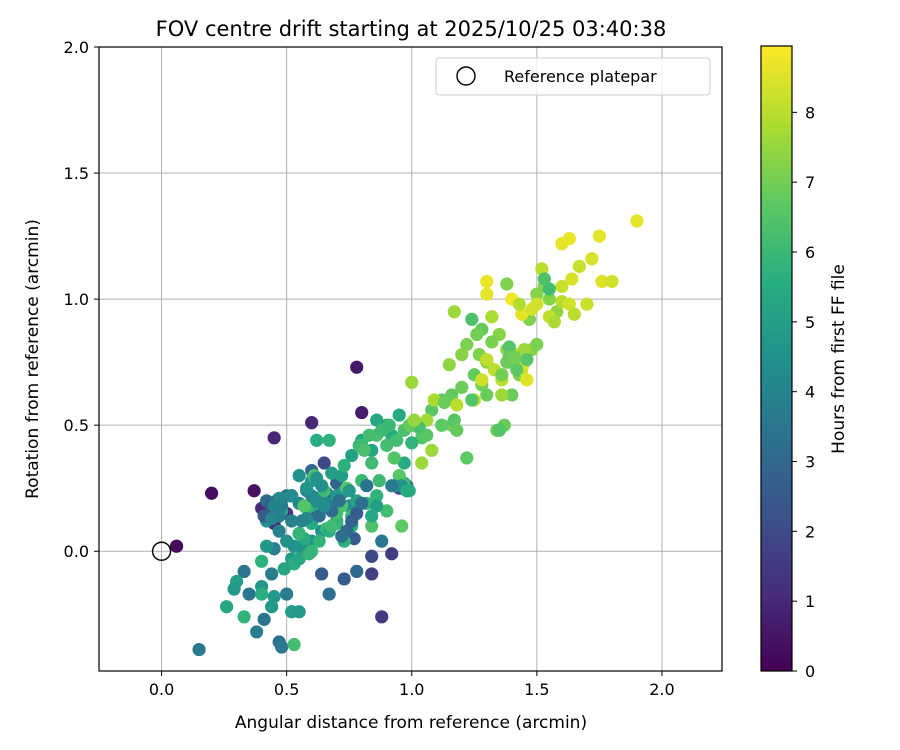 The height and width of the screenshot is (750, 900). I want to click on colorbar-ticks: 0 1 2 3 4 5 6 7 8, so click(803, 392).